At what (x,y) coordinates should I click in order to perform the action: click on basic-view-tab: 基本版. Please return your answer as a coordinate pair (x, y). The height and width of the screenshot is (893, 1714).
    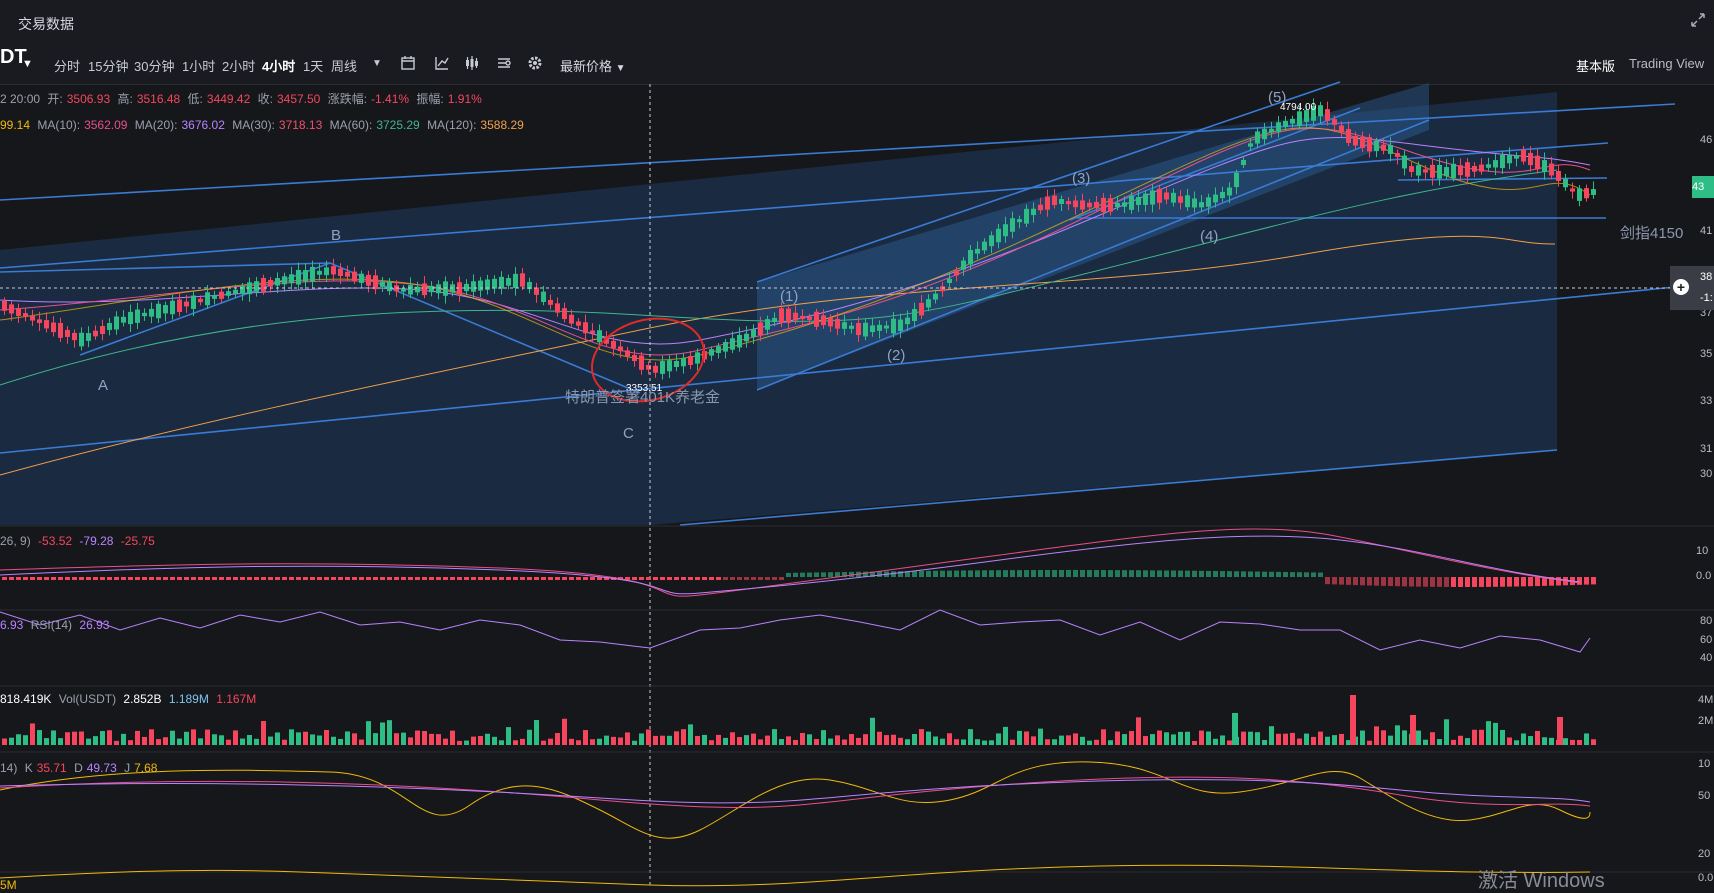
    Looking at the image, I should click on (1596, 66).